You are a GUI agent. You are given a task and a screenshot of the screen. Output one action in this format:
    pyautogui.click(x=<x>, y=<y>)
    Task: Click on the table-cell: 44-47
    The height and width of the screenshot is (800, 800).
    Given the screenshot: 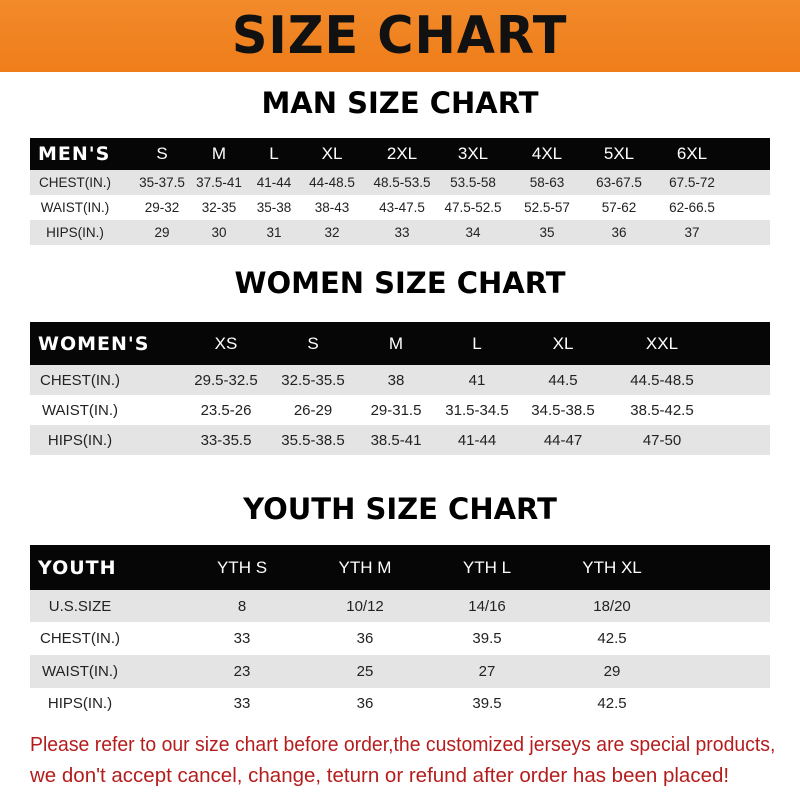 What is the action you would take?
    pyautogui.click(x=563, y=440)
    